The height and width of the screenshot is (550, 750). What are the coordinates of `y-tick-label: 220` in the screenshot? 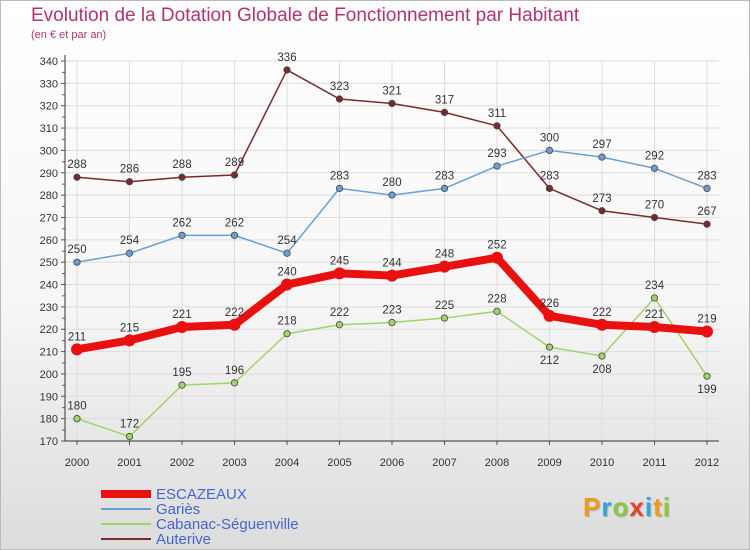 It's located at (49, 330).